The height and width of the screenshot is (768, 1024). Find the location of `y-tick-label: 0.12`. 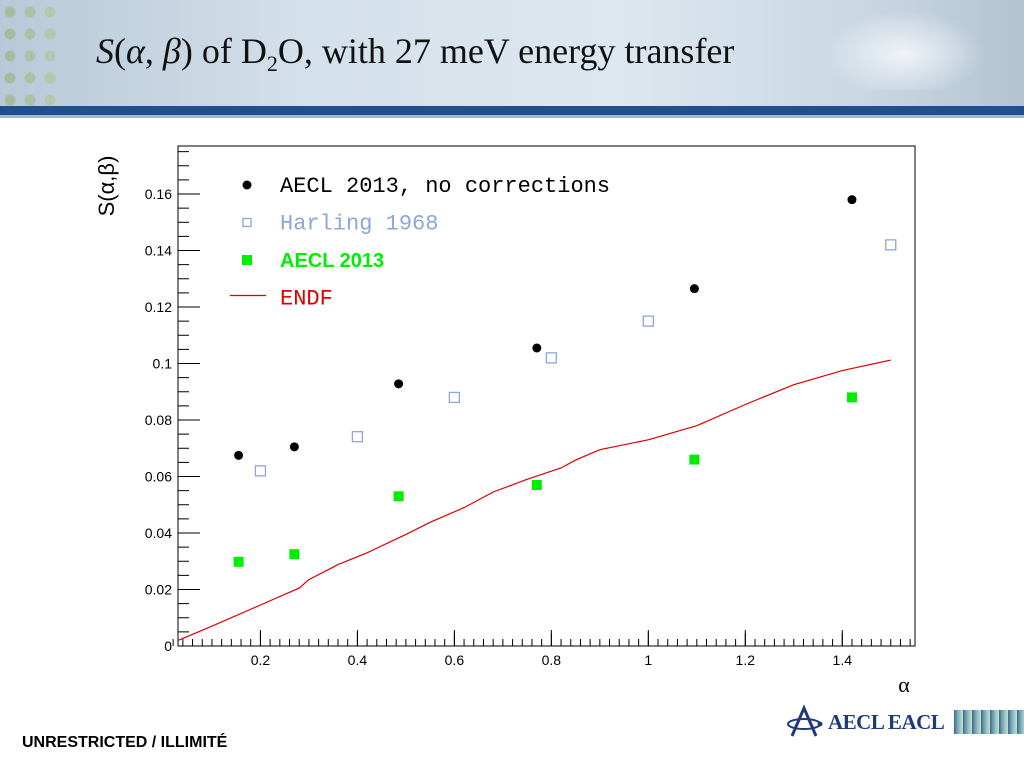

y-tick-label: 0.12 is located at coordinates (158, 307).